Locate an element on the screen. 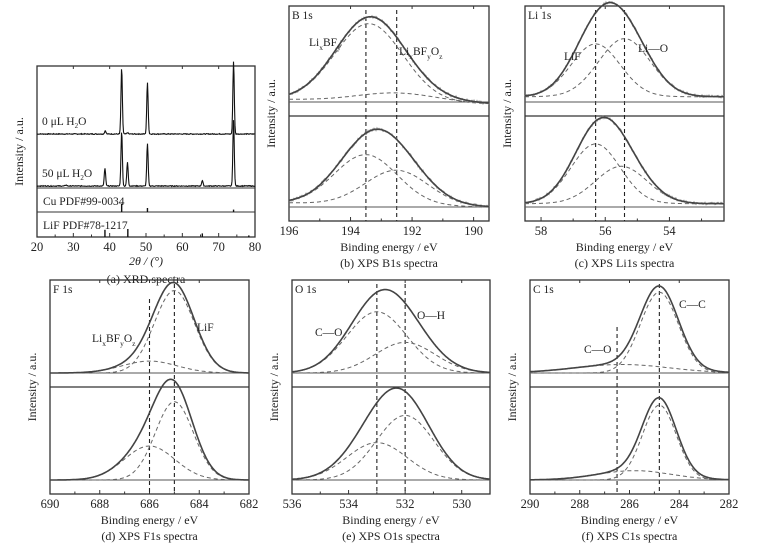 This screenshot has width=762, height=551. x-tick-label: 530 is located at coordinates (461, 504).